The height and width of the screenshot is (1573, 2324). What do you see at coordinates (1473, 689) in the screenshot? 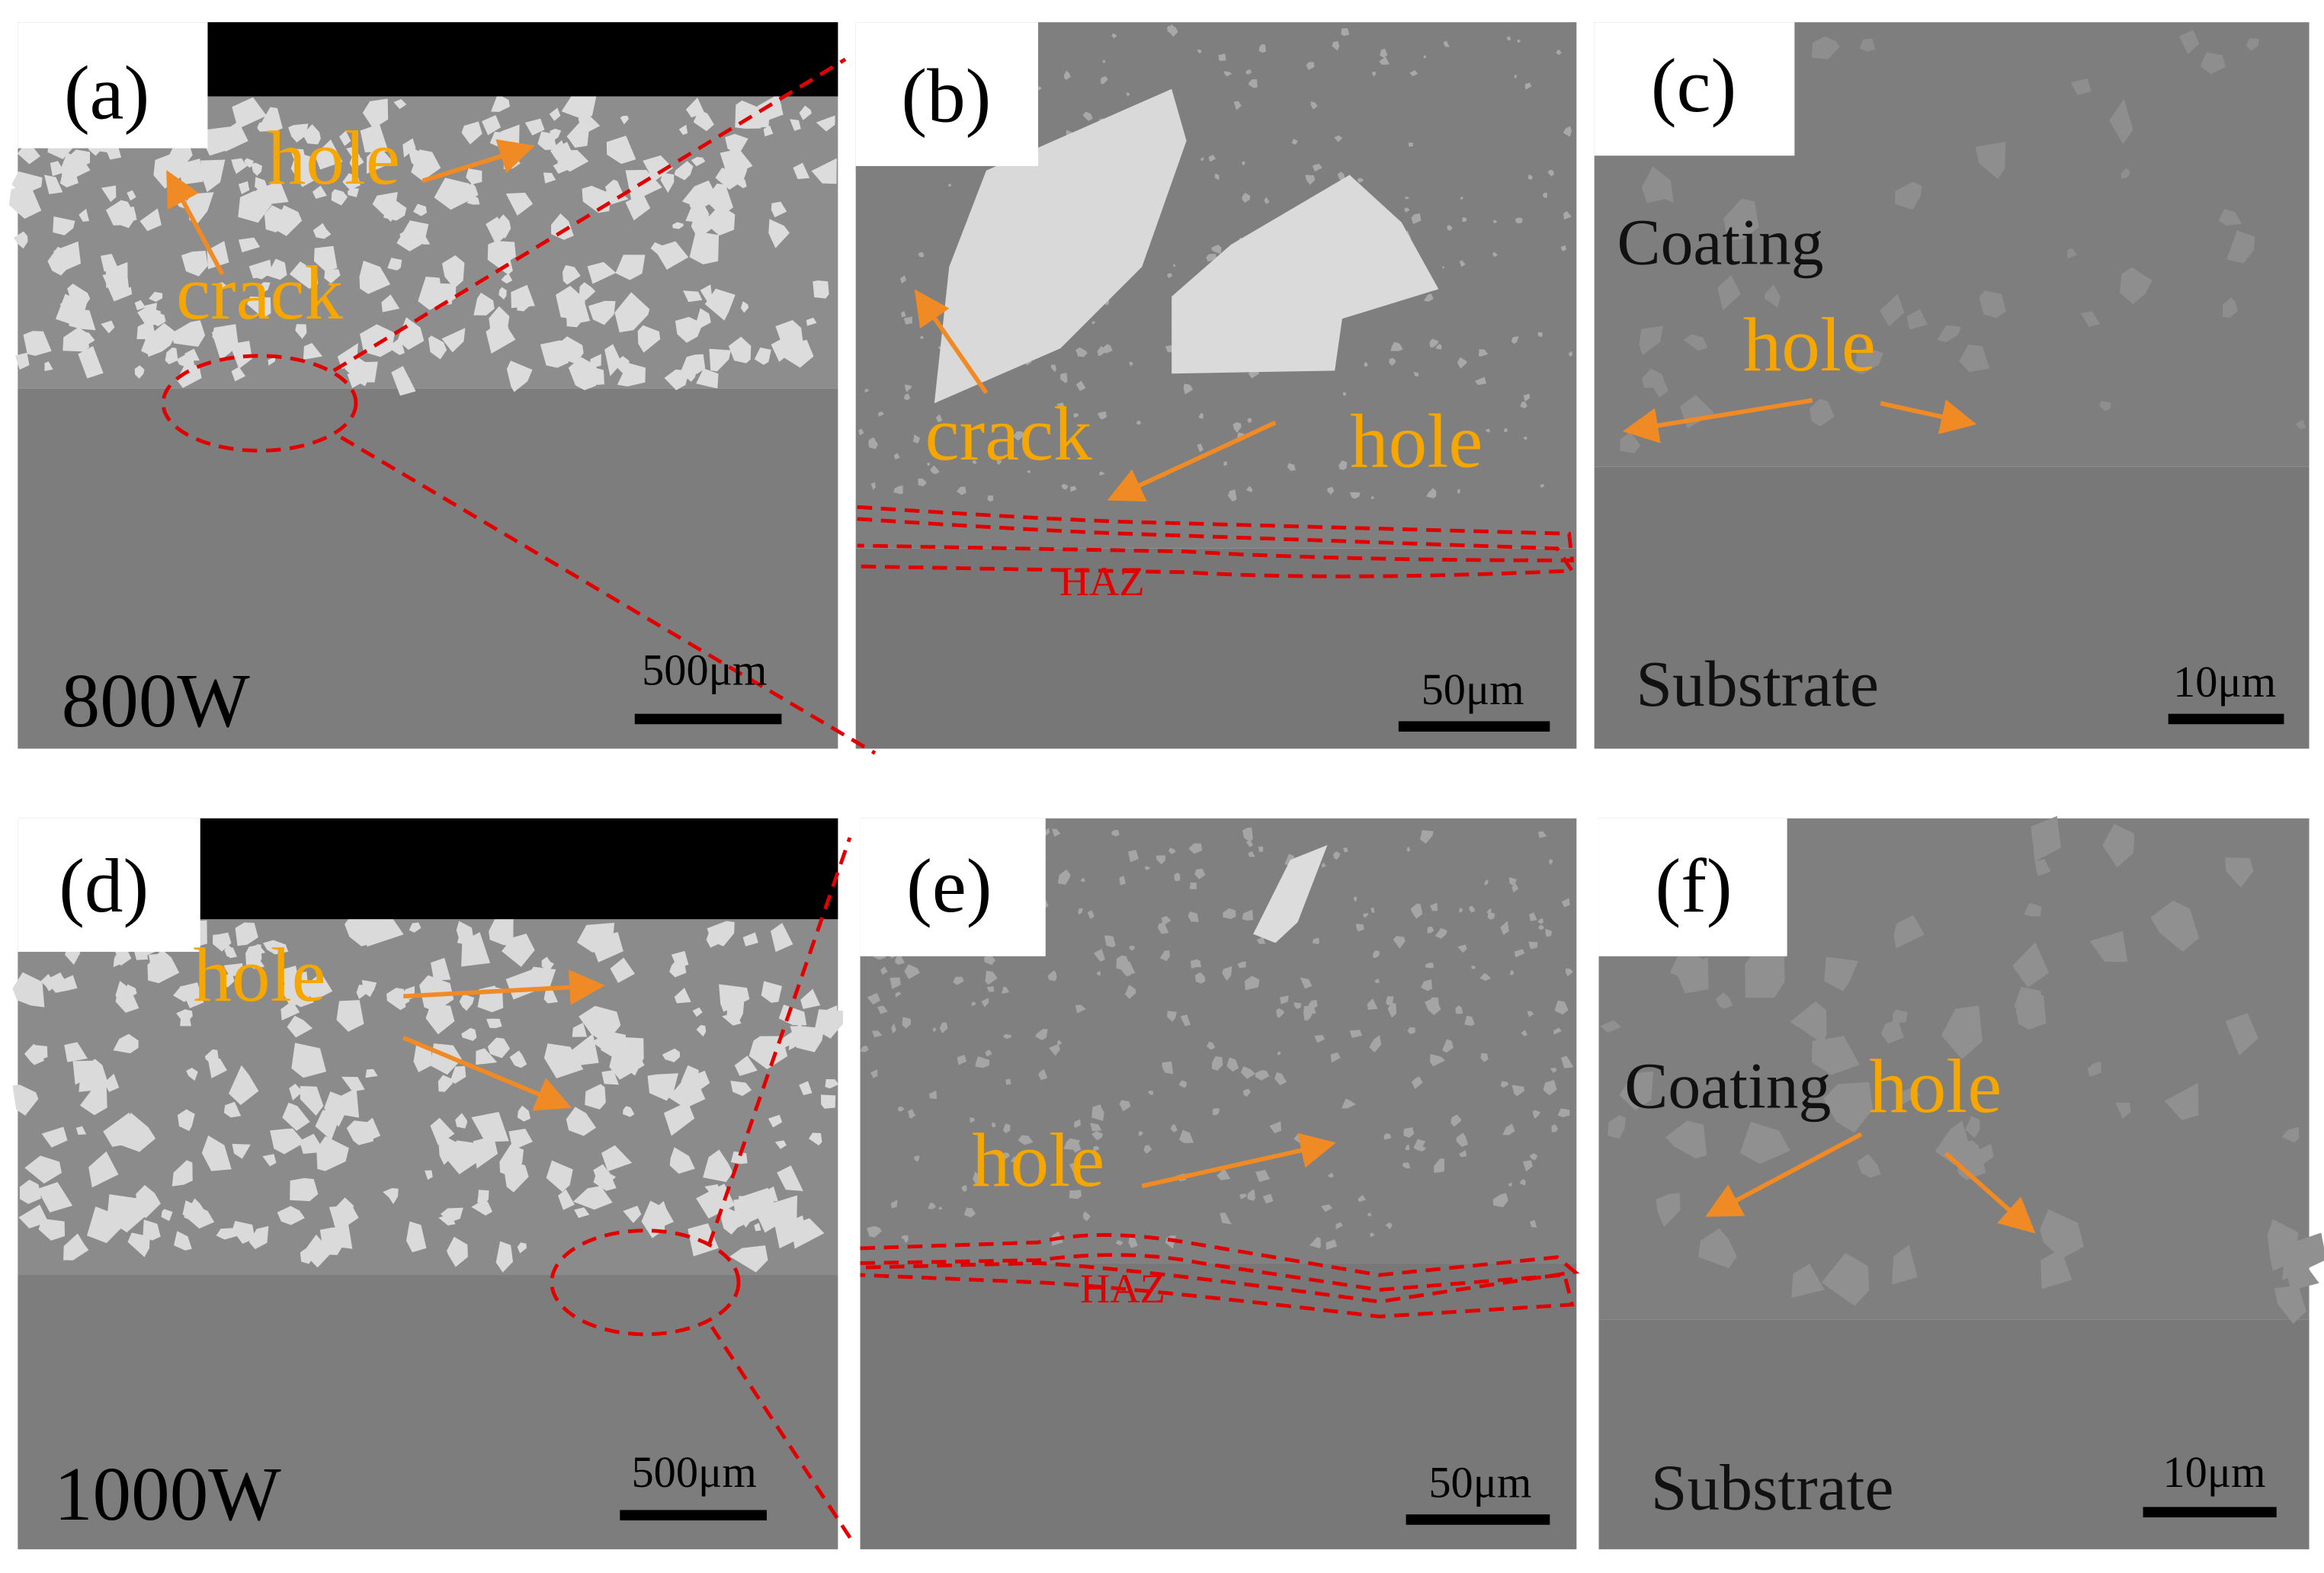
I see `scale-label: 50μm` at bounding box center [1473, 689].